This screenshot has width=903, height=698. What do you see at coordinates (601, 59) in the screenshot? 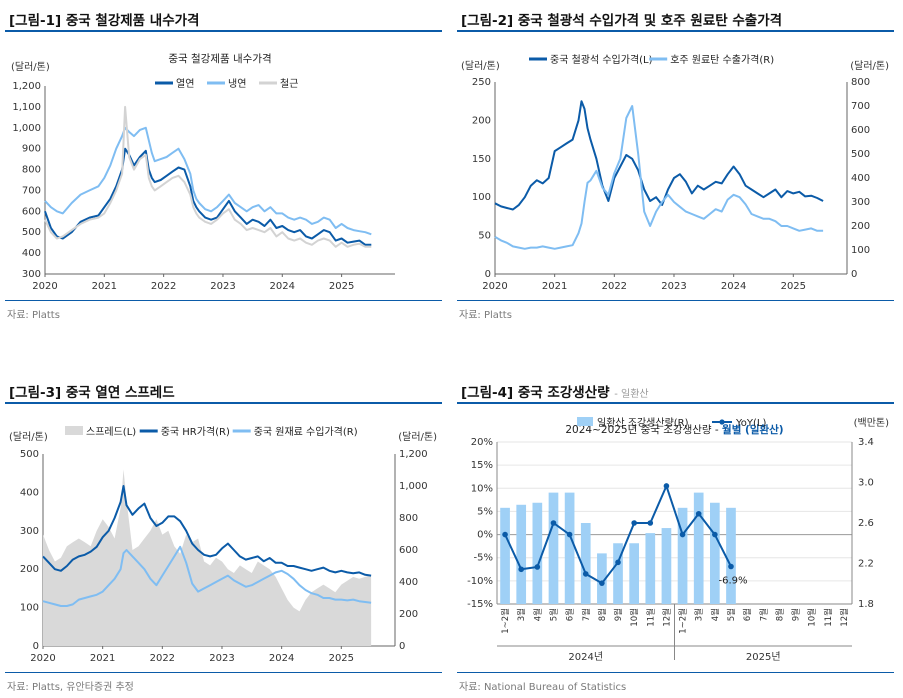
I see `legend-label: 중국 철광석 수입가격(L)` at bounding box center [601, 59].